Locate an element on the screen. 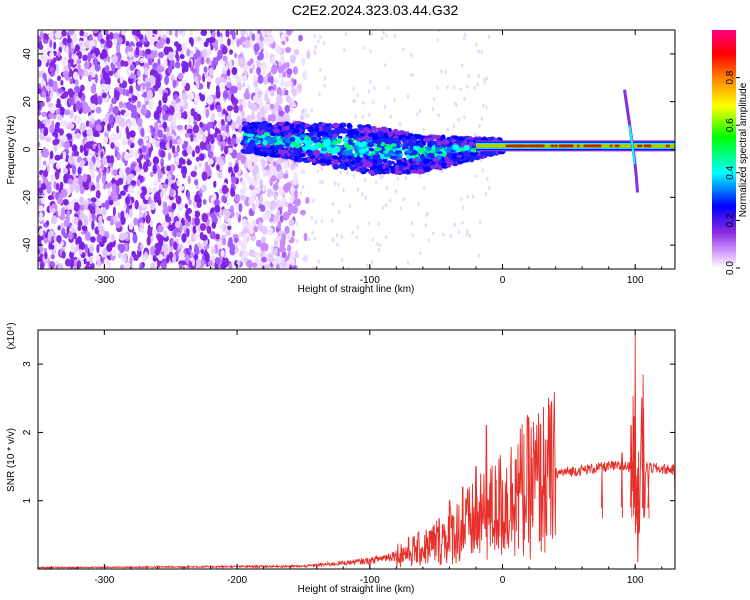 Image resolution: width=750 pixels, height=600 pixels. y-tick-label: 0 is located at coordinates (27, 149).